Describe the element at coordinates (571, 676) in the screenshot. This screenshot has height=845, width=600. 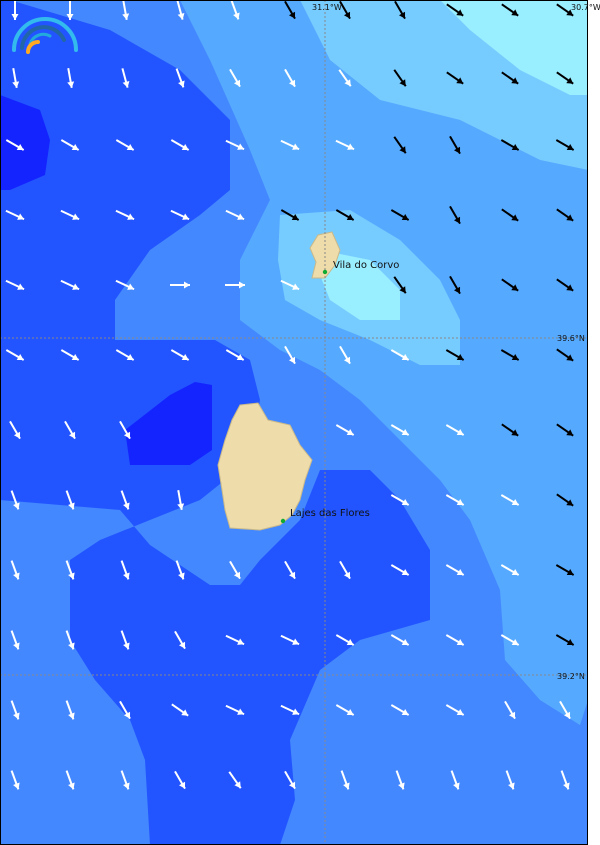
I see `lat-label: 39.2°N` at that location.